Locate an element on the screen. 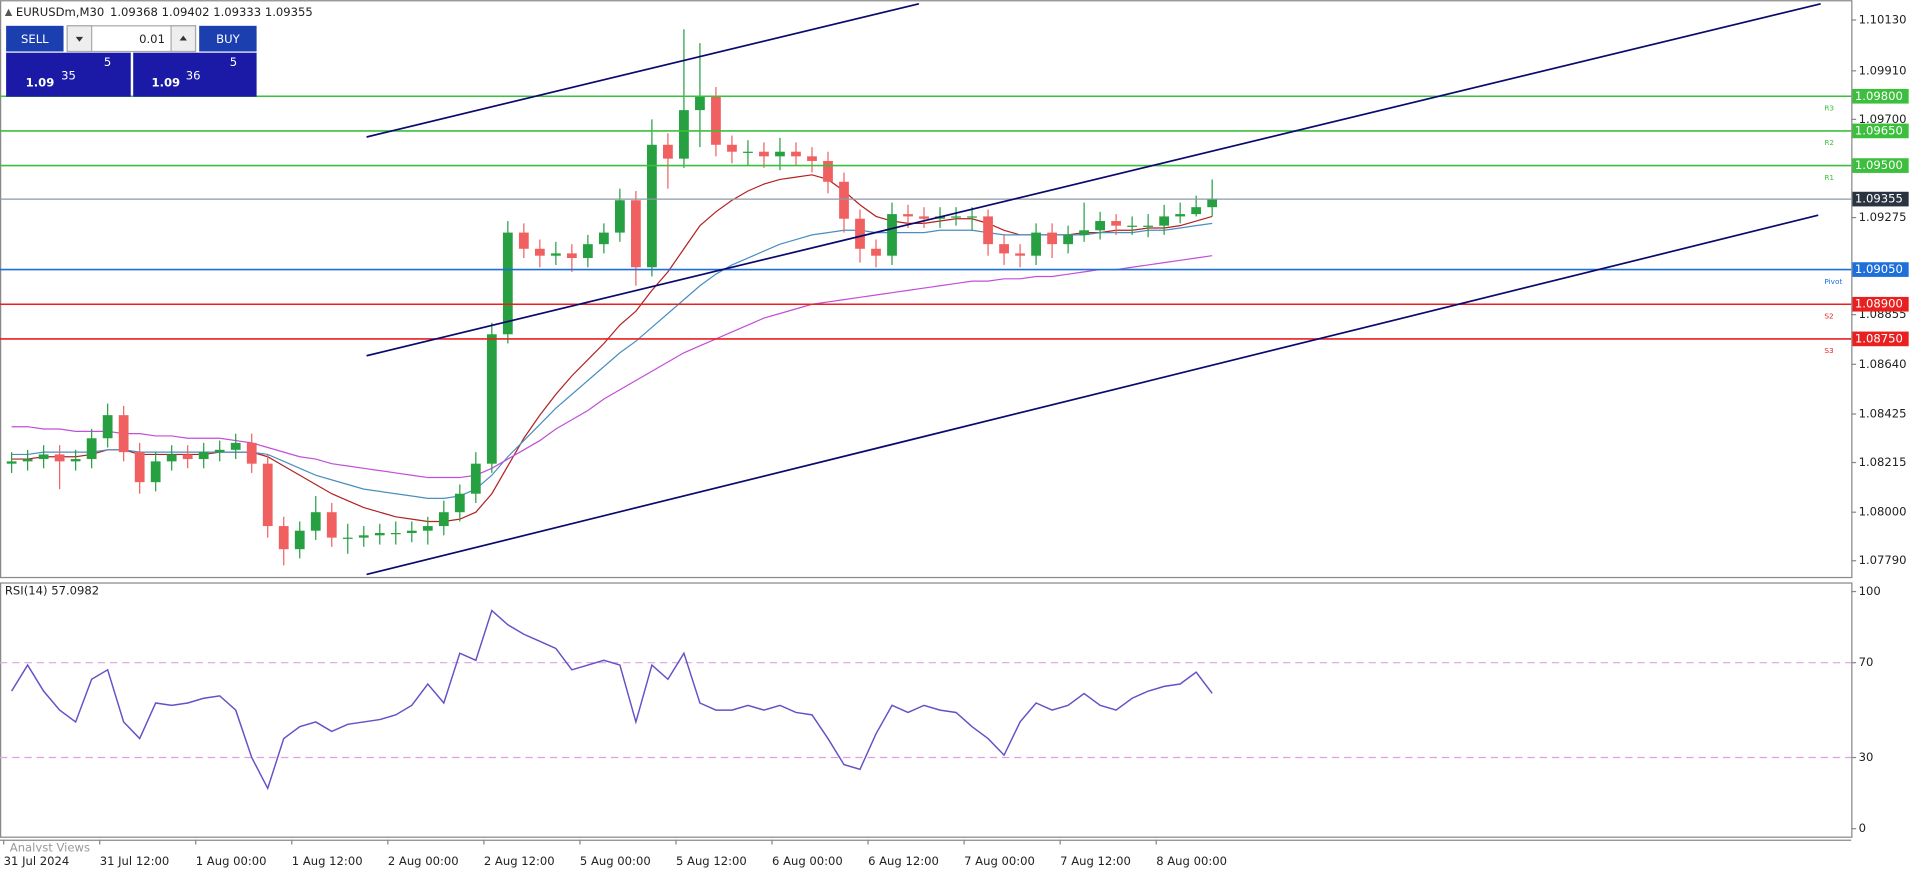 This screenshot has width=1916, height=874. x-axis-band is located at coordinates (926, 862).